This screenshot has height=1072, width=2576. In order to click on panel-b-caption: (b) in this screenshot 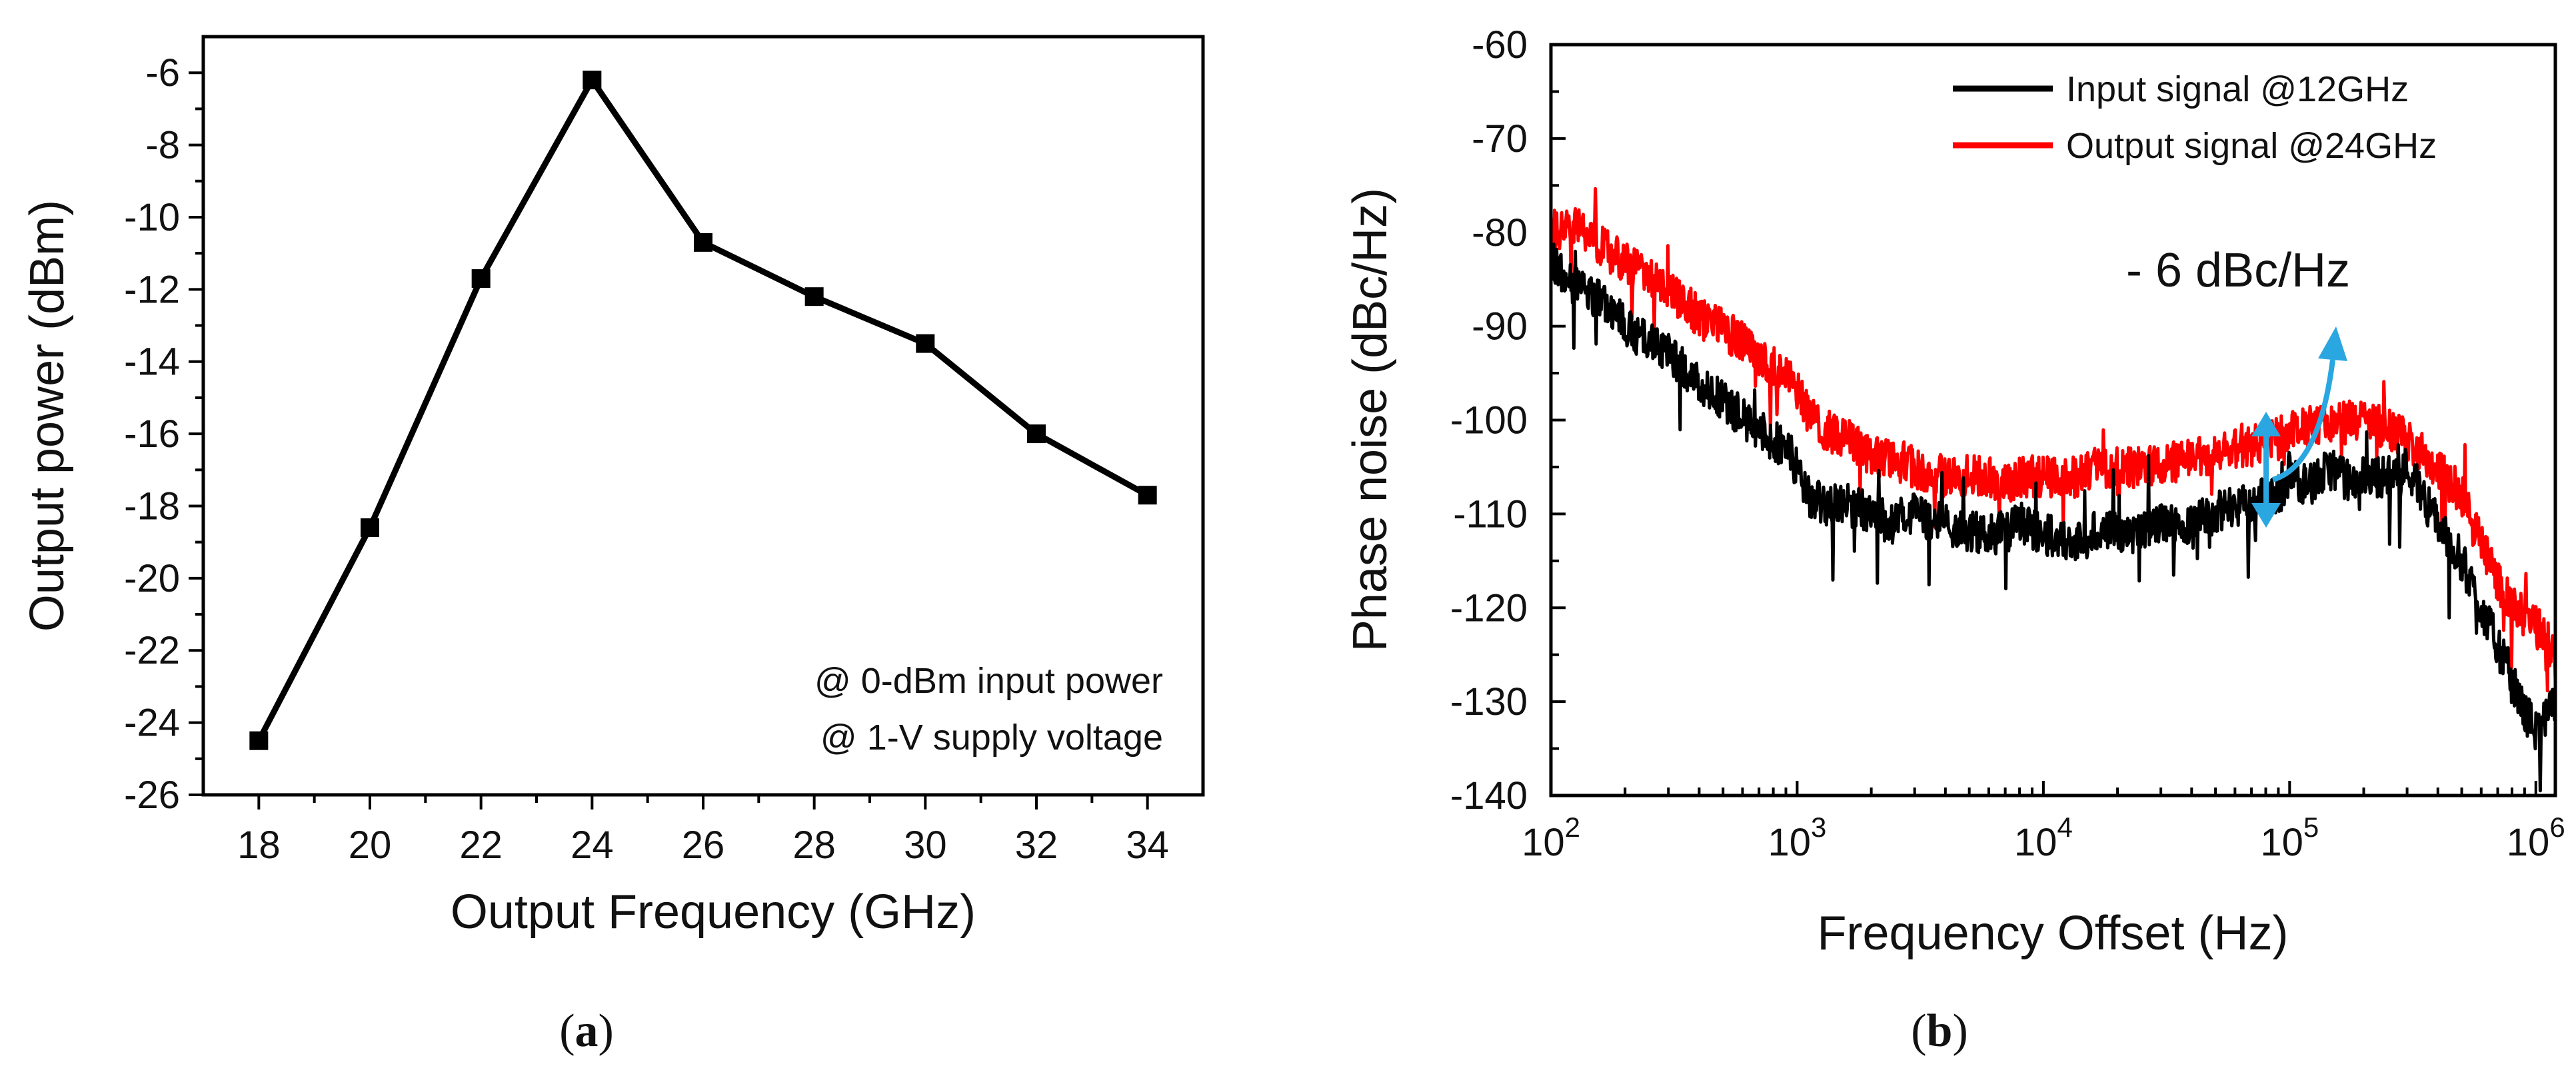, I will do `click(1940, 1031)`.